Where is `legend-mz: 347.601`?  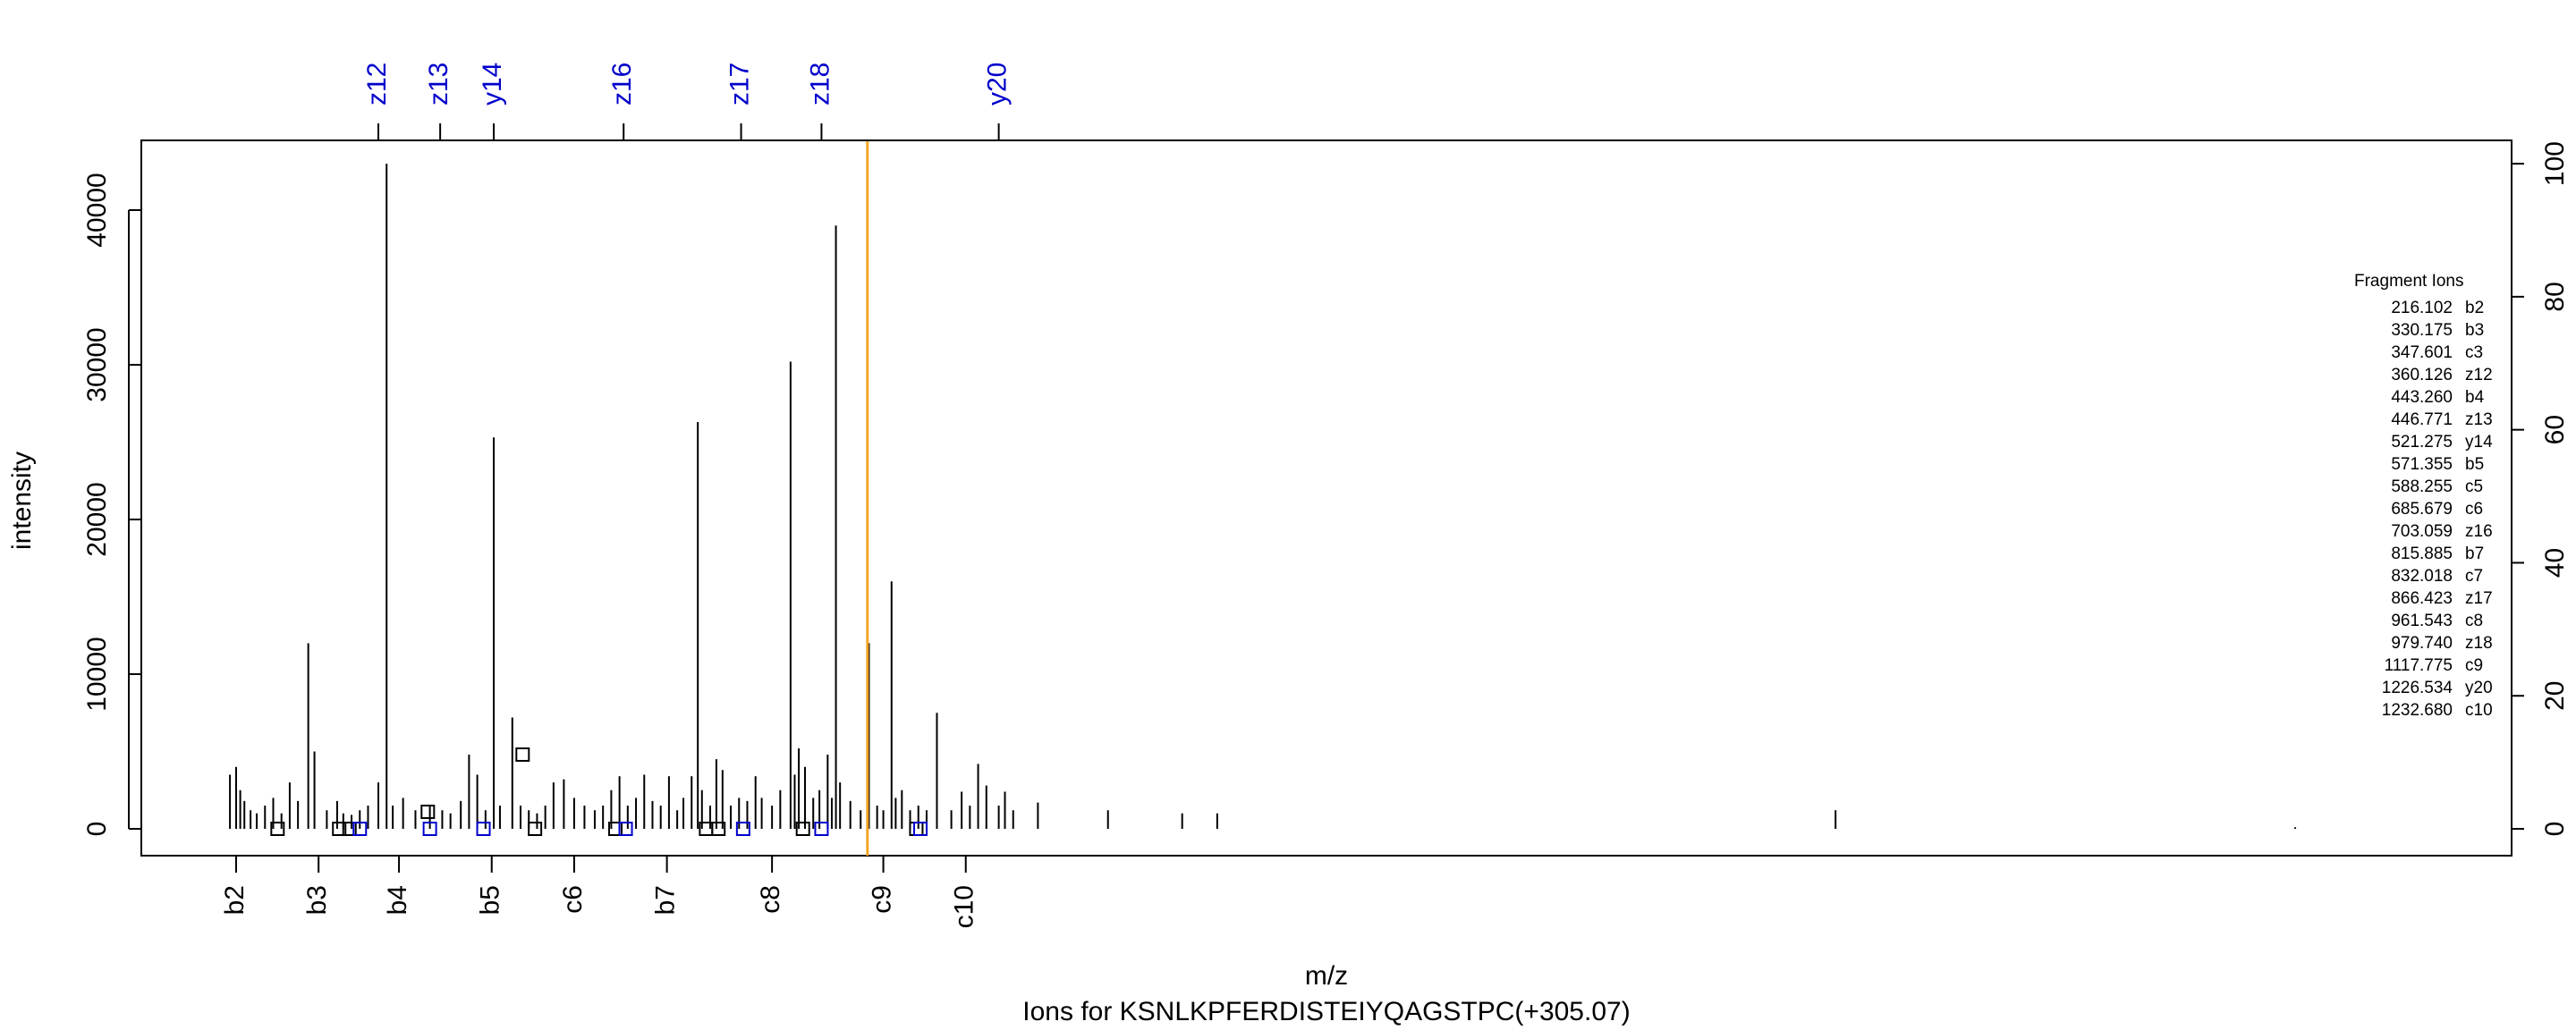
legend-mz: 347.601 is located at coordinates (2422, 353).